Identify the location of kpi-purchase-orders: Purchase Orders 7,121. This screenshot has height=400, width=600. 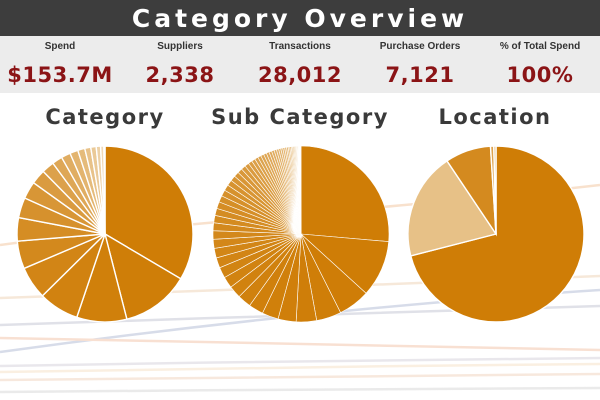
(420, 64).